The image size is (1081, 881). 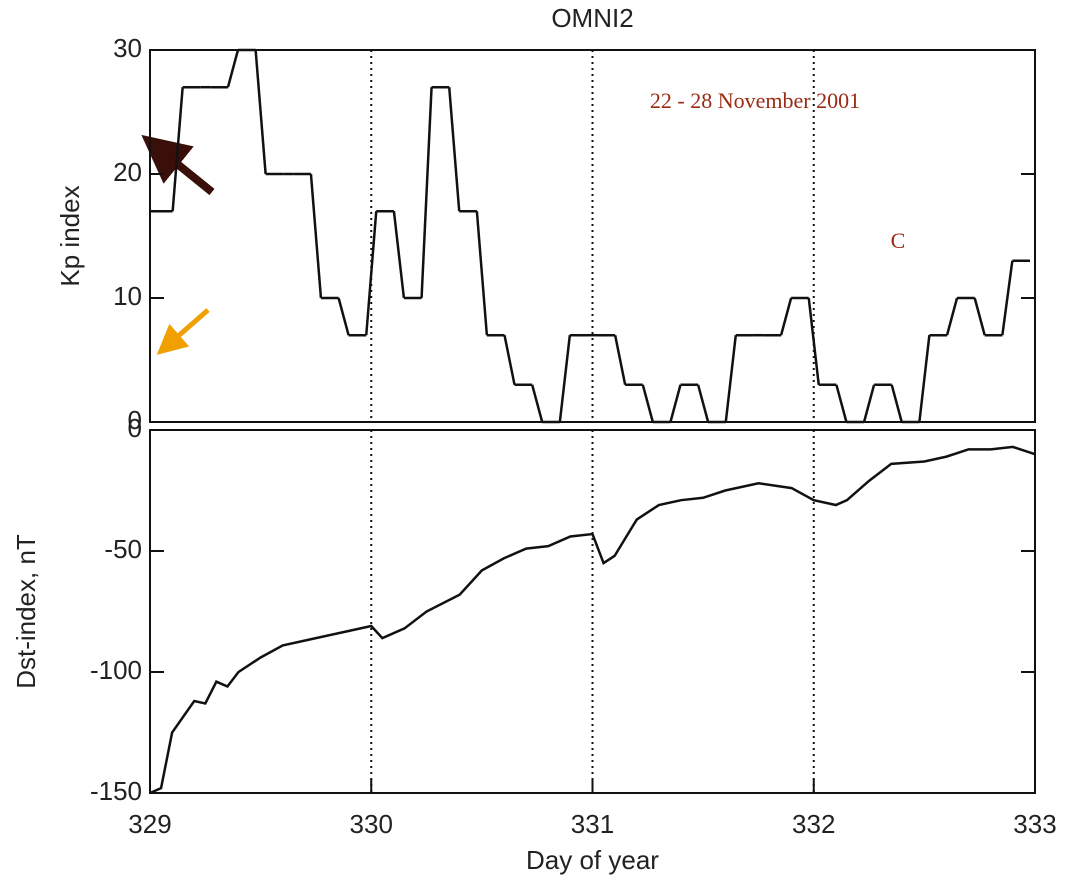 I want to click on y-tick-label: -100, so click(x=116, y=670).